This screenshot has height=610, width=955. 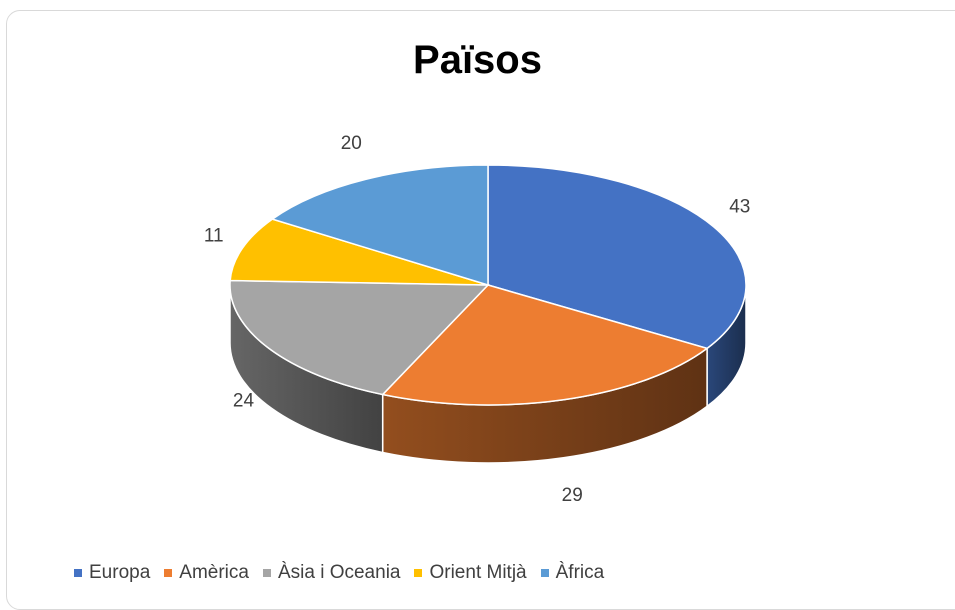 I want to click on legend-item-asia-i-oceania: Àsia i Oceania, so click(x=331, y=573).